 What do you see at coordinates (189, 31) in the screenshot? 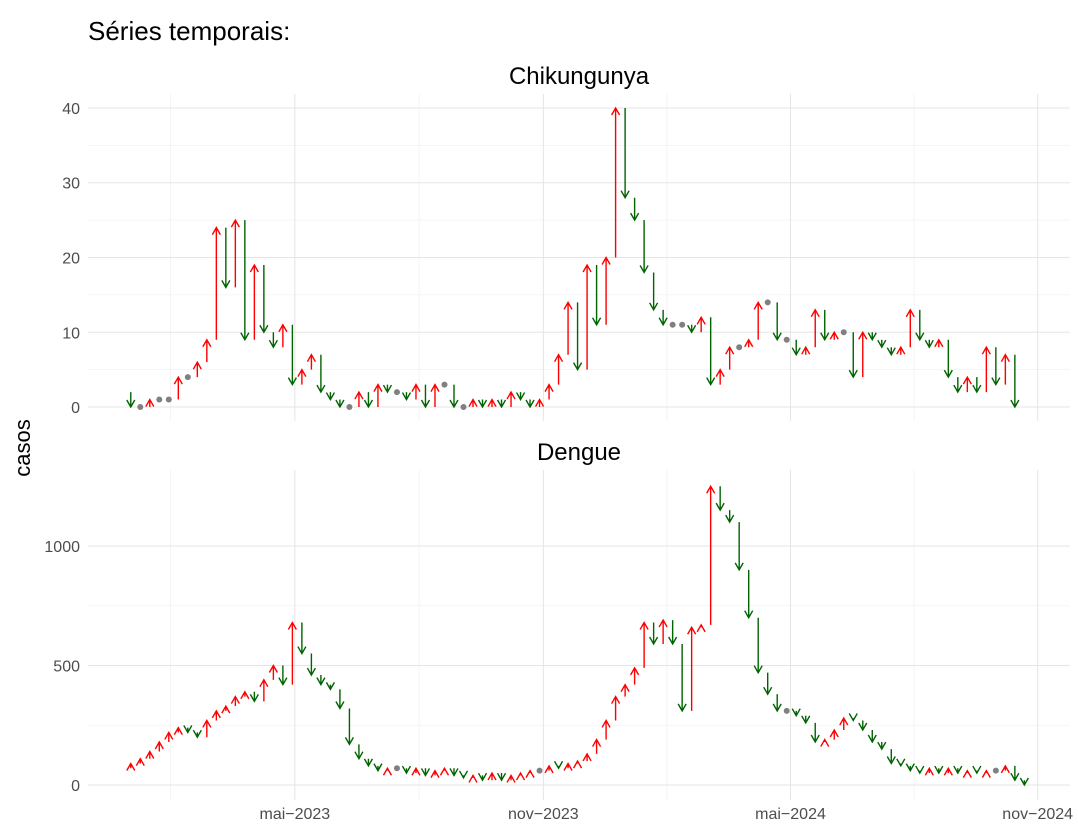
I see `page-title: Séries temporais:` at bounding box center [189, 31].